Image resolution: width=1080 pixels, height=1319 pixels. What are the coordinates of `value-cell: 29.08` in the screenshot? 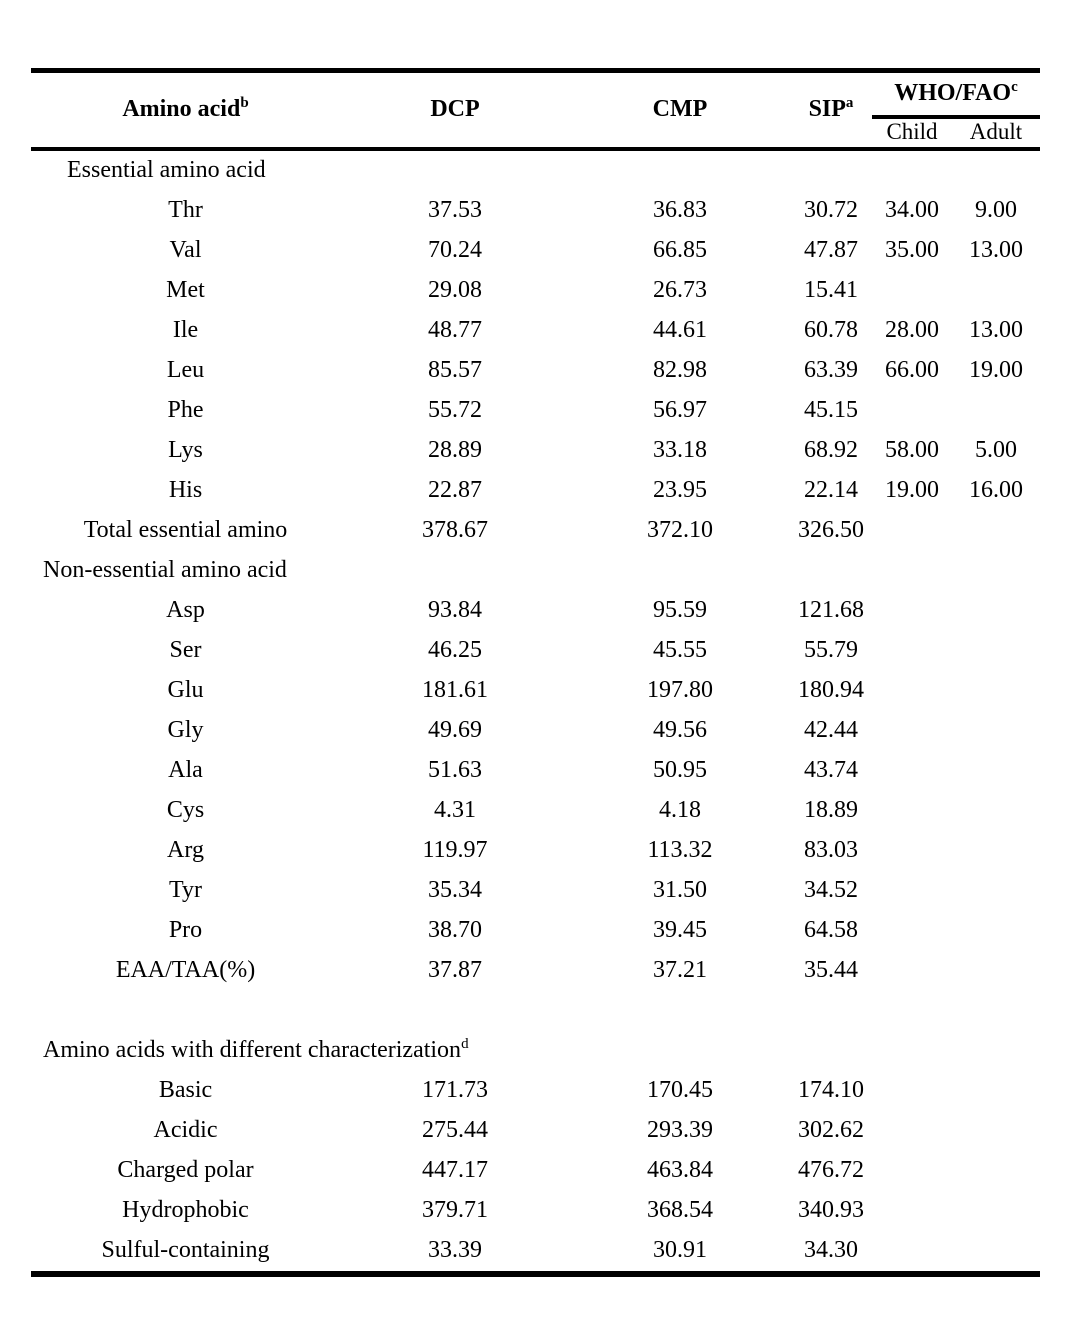 It's located at (455, 290).